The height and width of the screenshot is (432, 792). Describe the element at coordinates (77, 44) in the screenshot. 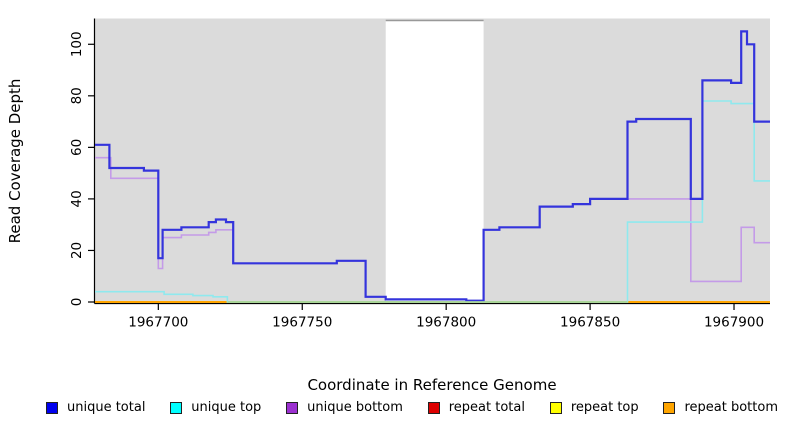

I see `y-tick-label: 100` at that location.